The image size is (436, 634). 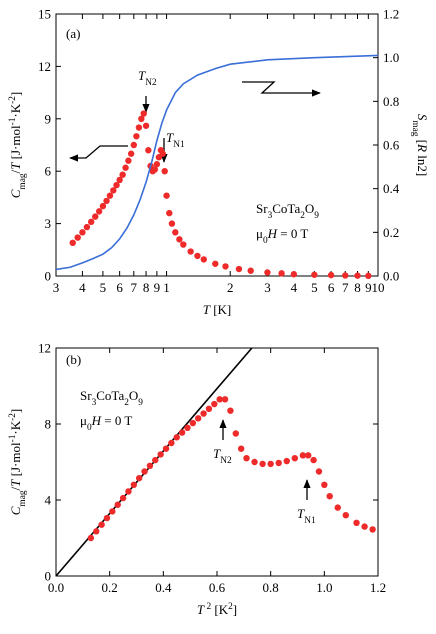 I want to click on annotation: Sr3CoTa2O9, so click(x=111, y=398).